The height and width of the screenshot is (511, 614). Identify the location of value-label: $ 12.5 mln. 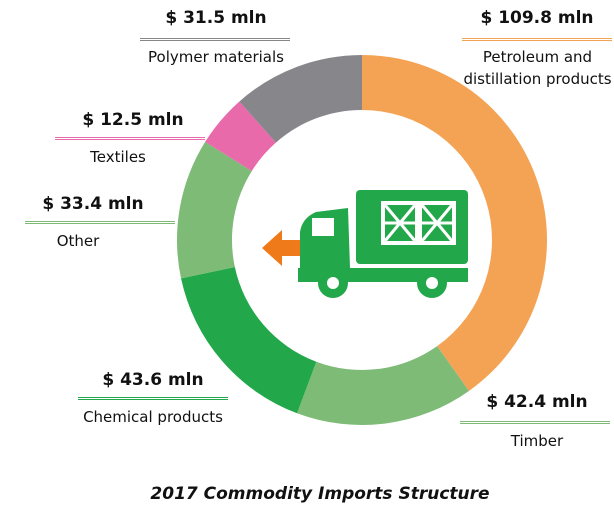
(133, 120).